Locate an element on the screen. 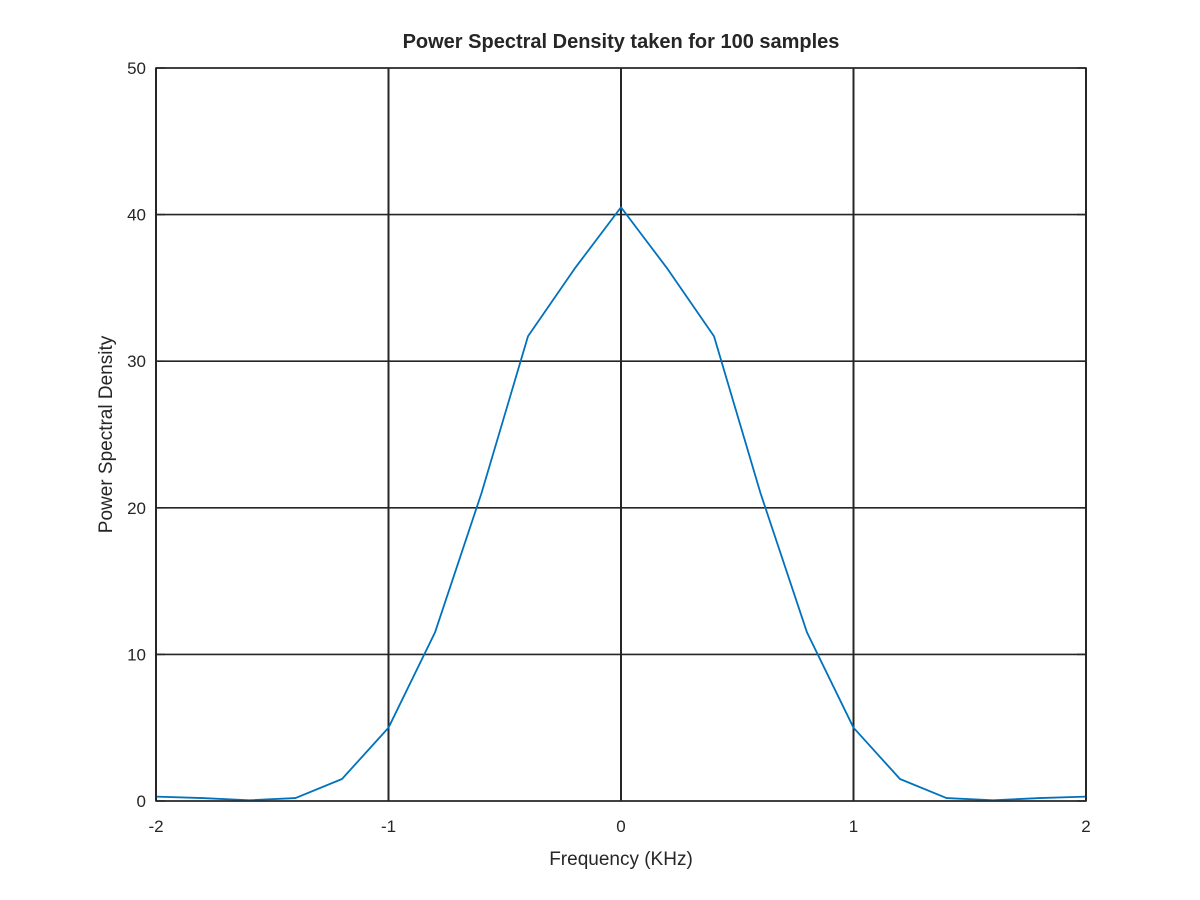  x-tick-label: -1 is located at coordinates (388, 826).